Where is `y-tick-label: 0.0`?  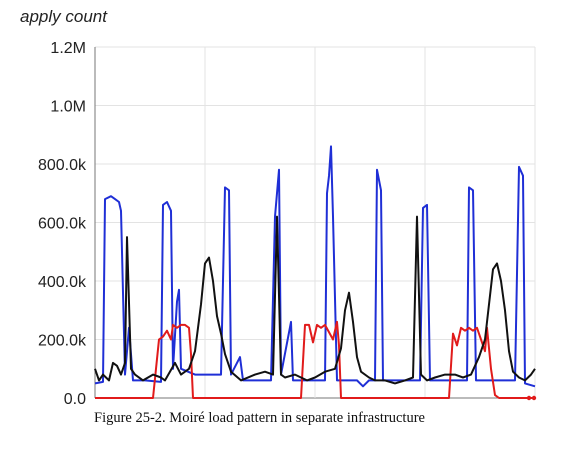 y-tick-label: 0.0 is located at coordinates (75, 399).